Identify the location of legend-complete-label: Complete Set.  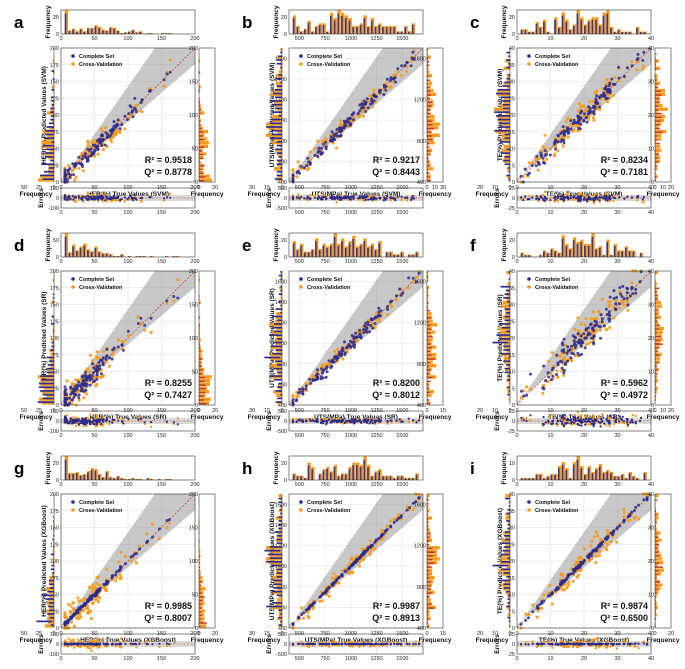
(324, 57).